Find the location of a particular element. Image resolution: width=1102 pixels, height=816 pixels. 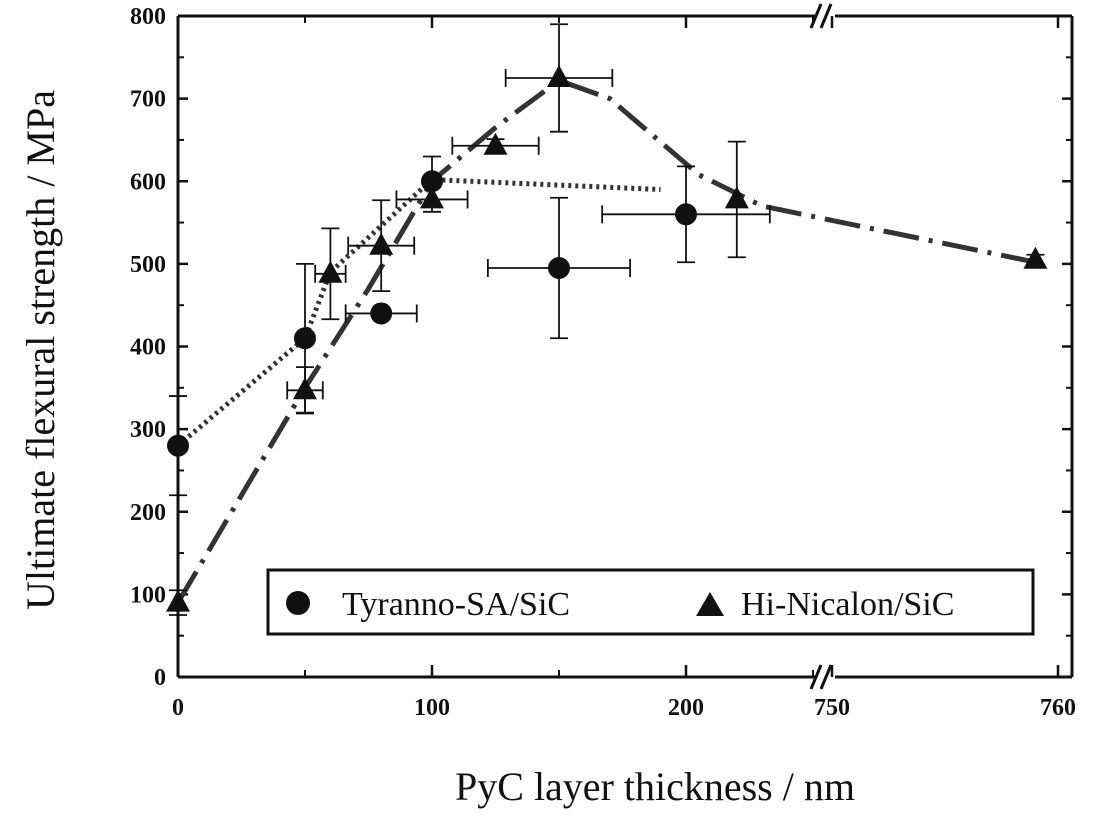

legend-box is located at coordinates (650, 602).